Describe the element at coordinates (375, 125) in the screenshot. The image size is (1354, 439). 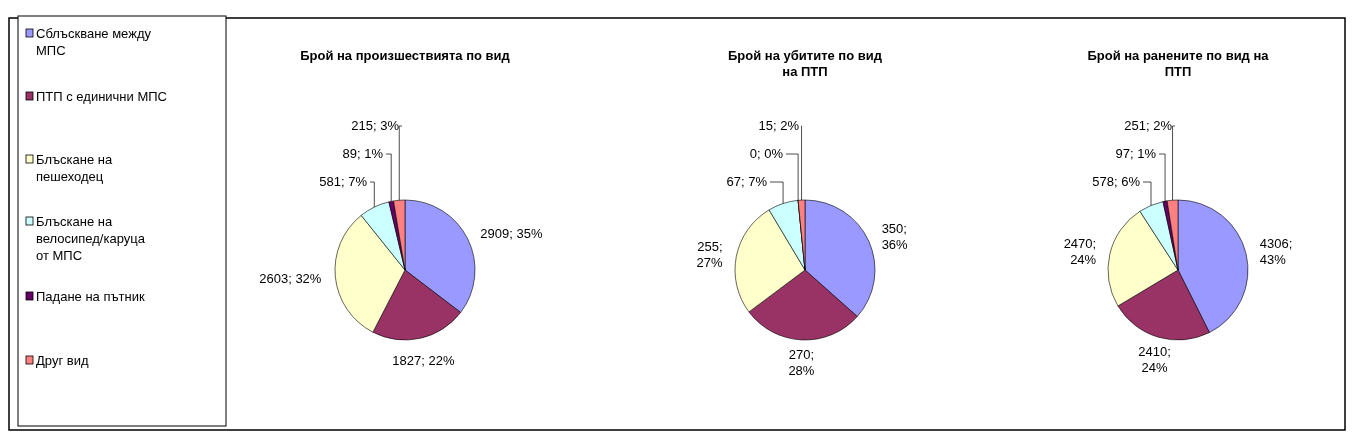
I see `data-label: 215; 3%` at that location.